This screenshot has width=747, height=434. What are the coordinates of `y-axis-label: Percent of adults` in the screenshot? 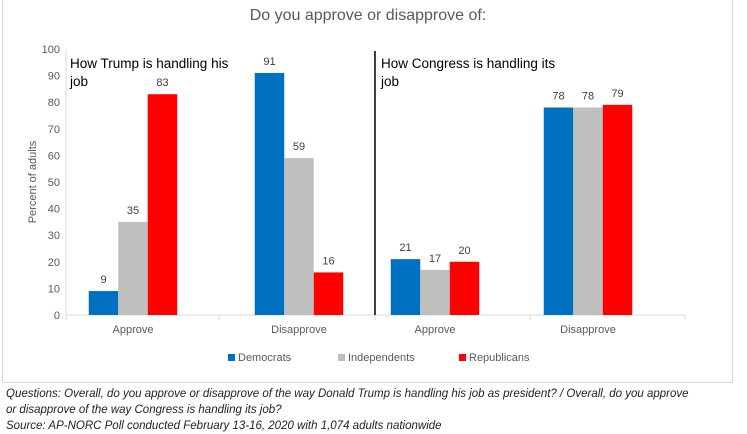 It's located at (33, 181).